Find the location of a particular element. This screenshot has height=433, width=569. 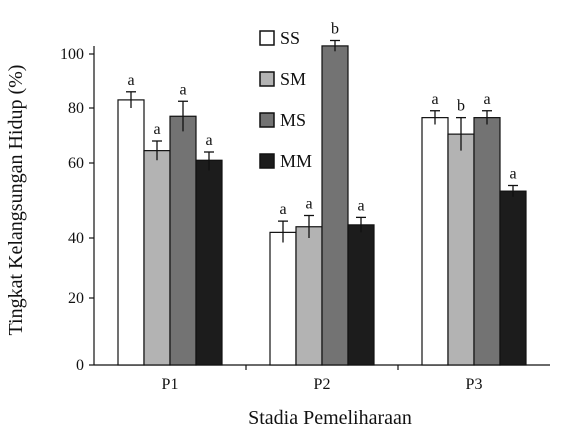

legend-label: MS is located at coordinates (293, 120).